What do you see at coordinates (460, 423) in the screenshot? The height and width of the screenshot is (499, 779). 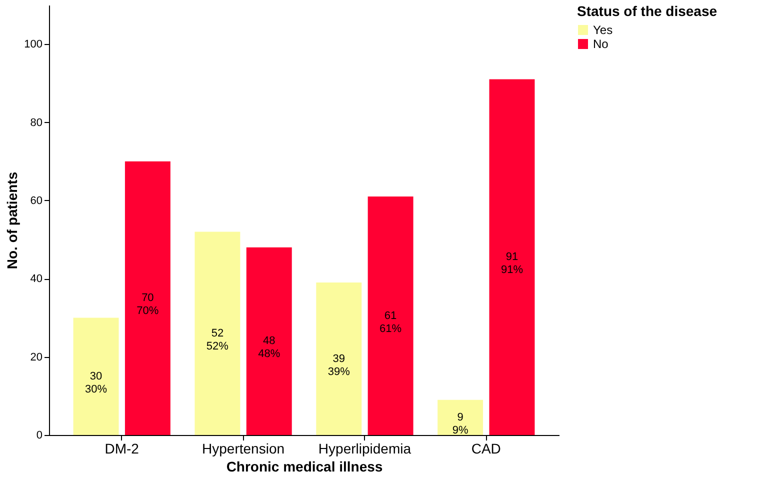 I see `data-label: 9 9%` at bounding box center [460, 423].